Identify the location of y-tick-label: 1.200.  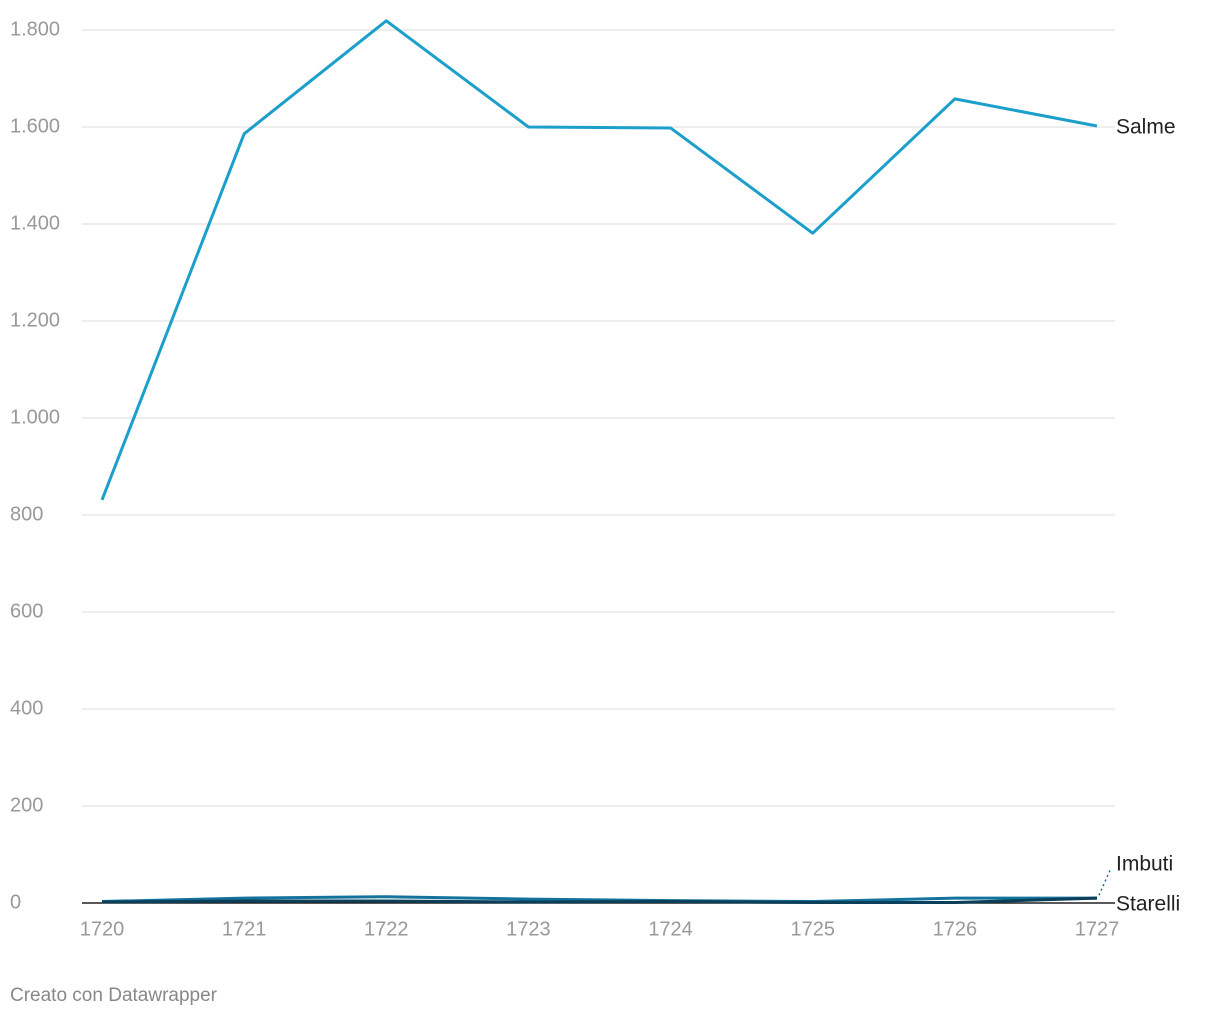
(35, 320).